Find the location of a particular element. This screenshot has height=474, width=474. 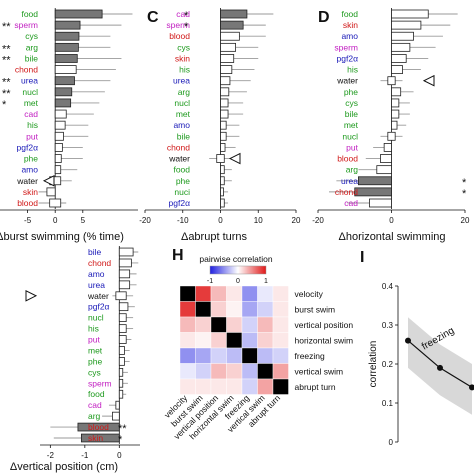

category-label: nuci is located at coordinates (182, 192).